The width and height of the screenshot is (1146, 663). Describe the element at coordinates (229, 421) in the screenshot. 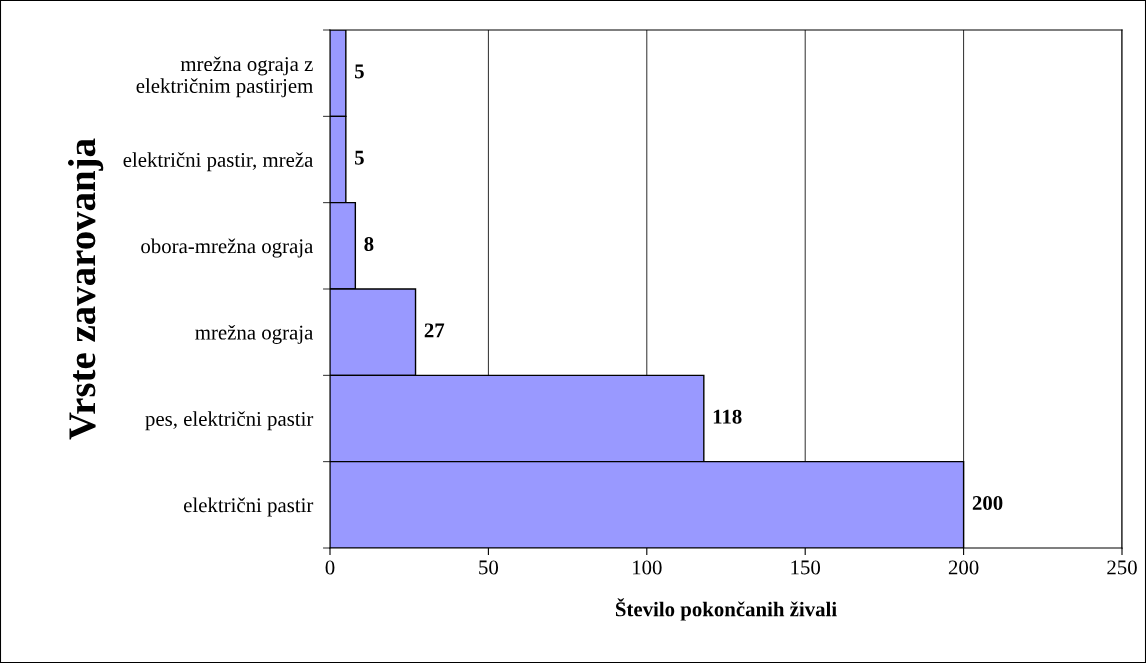

I see `y-tick-label: pes, električni pastir` at that location.